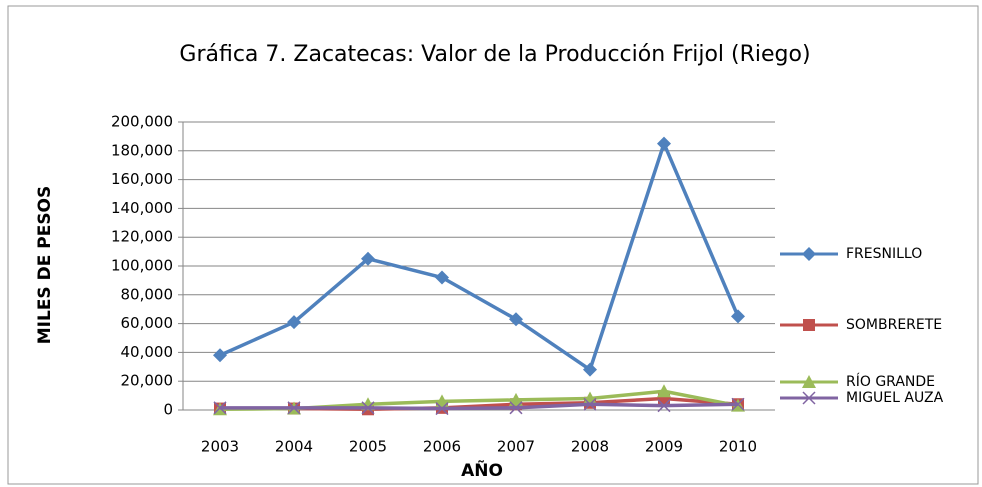  Describe the element at coordinates (45, 265) in the screenshot. I see `y-axis-label: MILES DE PESOS` at that location.